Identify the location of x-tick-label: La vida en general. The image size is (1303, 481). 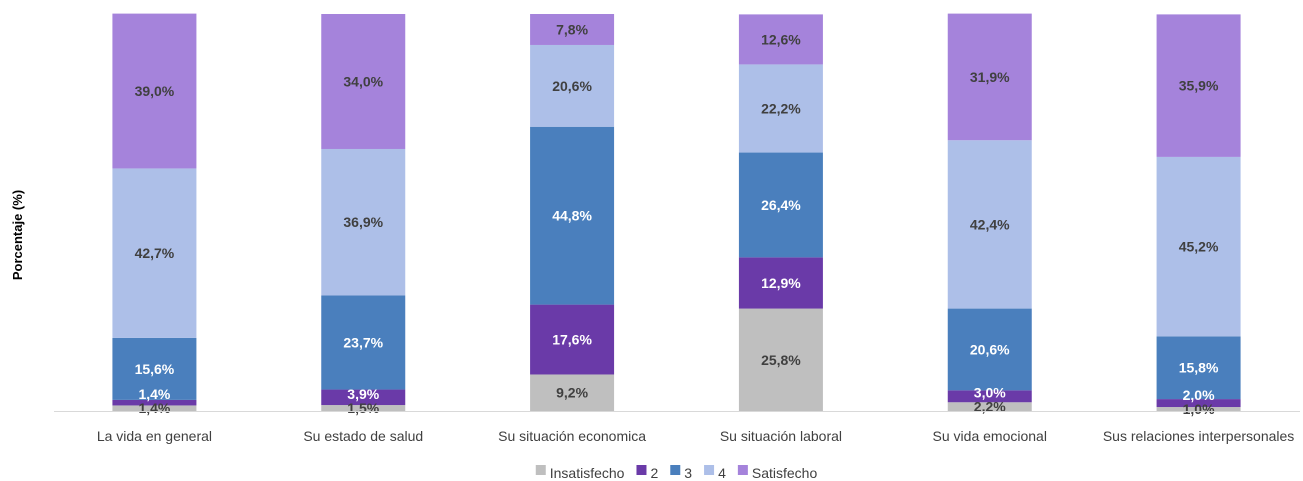
(154, 436).